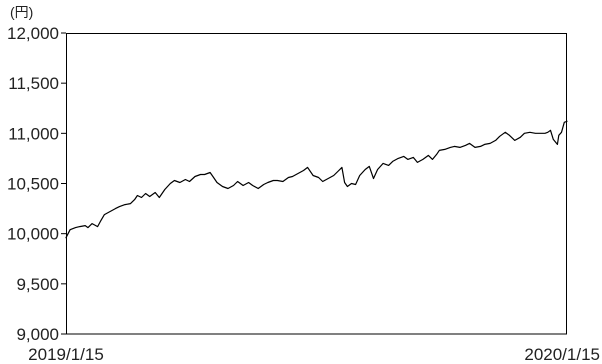  What do you see at coordinates (21, 12) in the screenshot?
I see `y-axis-unit-label: (円)` at bounding box center [21, 12].